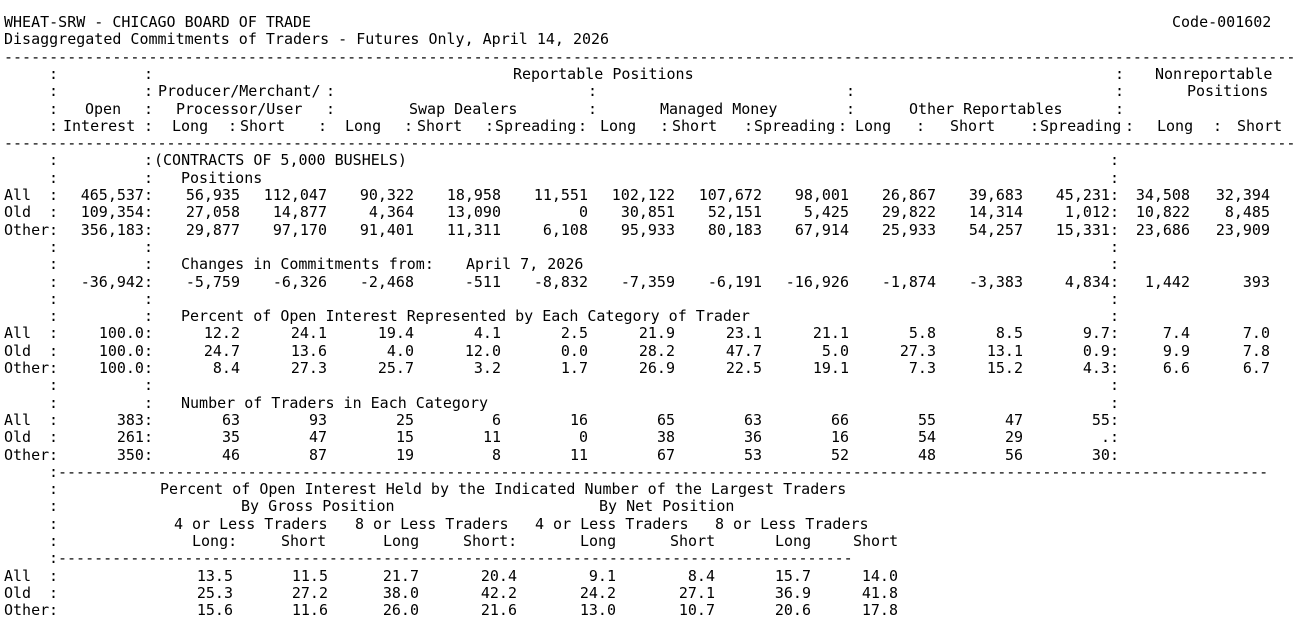  Describe the element at coordinates (995, 195) in the screenshot. I see `value: 39,683` at that location.